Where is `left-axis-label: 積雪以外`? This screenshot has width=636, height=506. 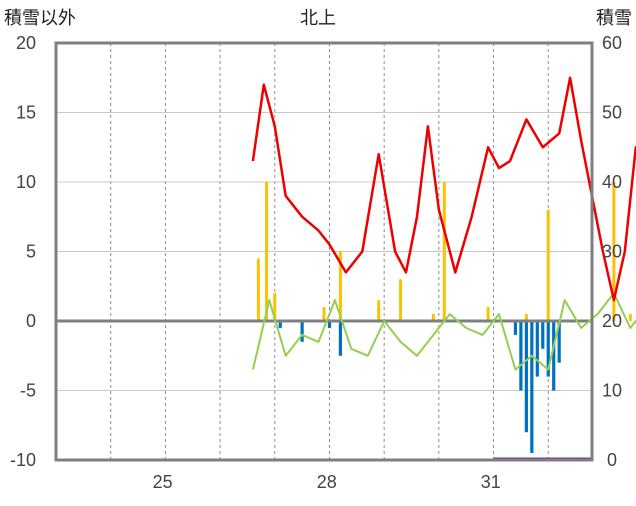
left-axis-label: 積雪以外 is located at coordinates (40, 18).